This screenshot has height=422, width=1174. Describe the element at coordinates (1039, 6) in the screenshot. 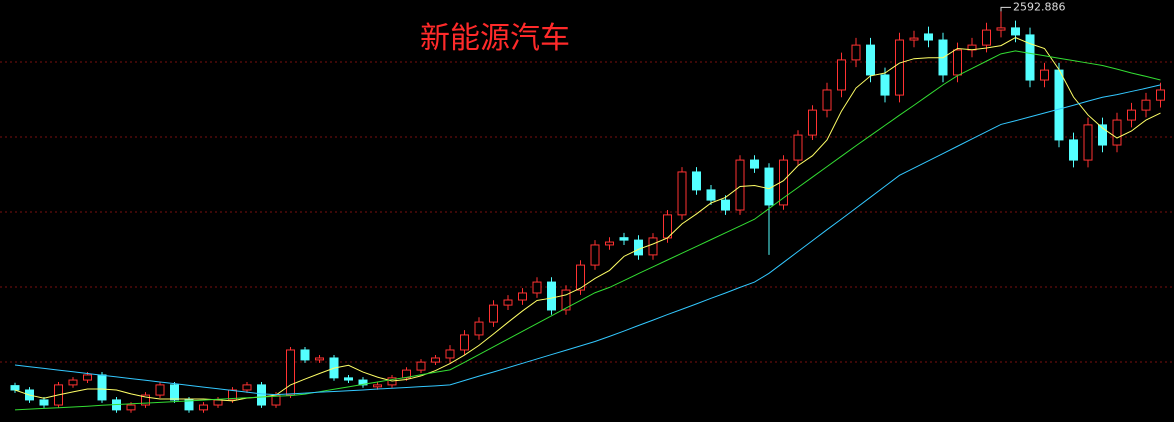

I see `max-price-label: 2592.886` at that location.